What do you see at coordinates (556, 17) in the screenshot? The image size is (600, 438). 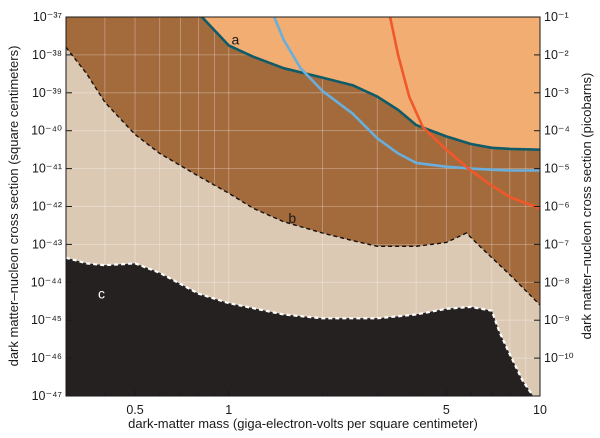 I see `y-tick-label-right: 10⁻¹` at bounding box center [556, 17].